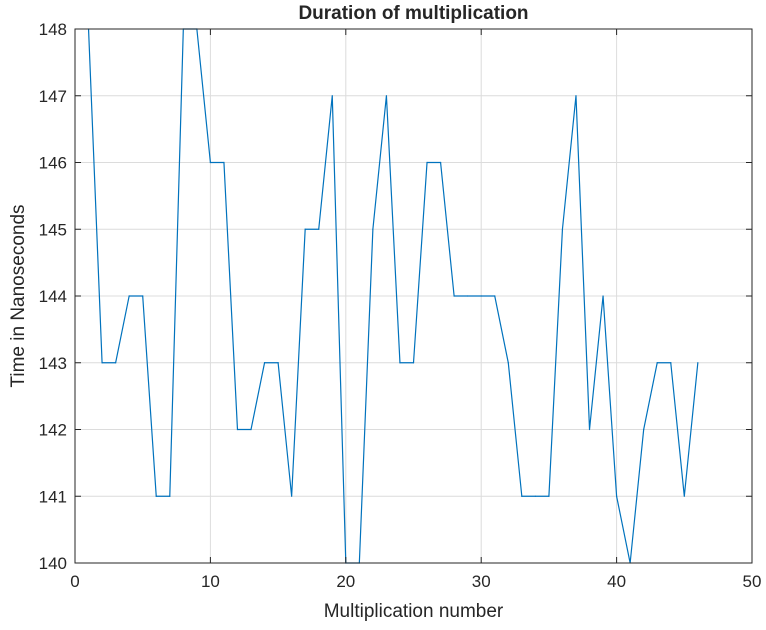 This screenshot has width=766, height=630. I want to click on y-tick-label: 147, so click(53, 96).